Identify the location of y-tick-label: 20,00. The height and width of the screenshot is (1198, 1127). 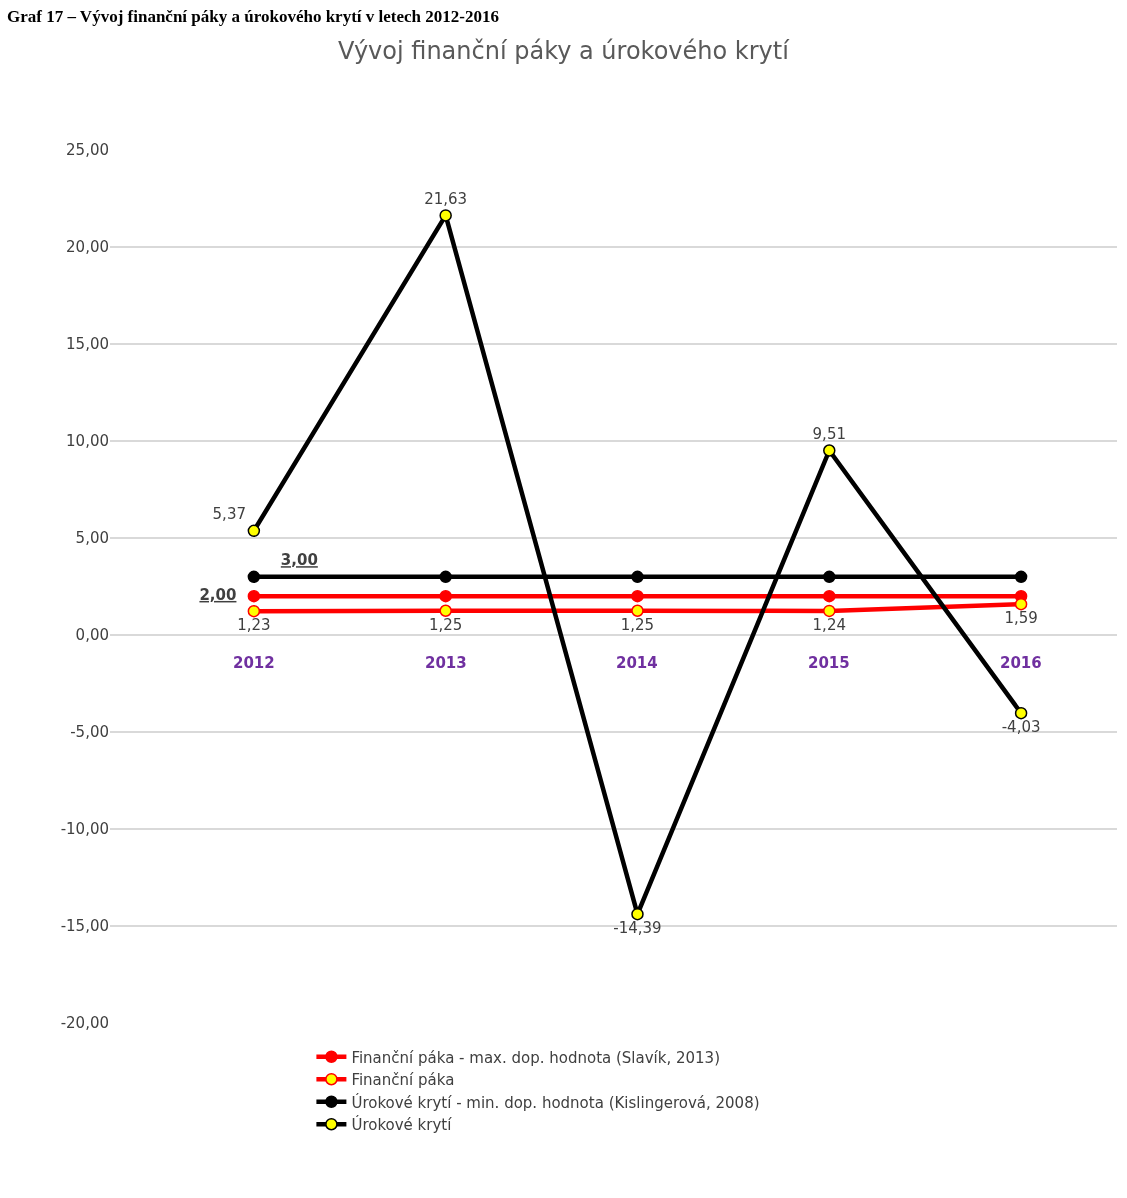
(87, 247).